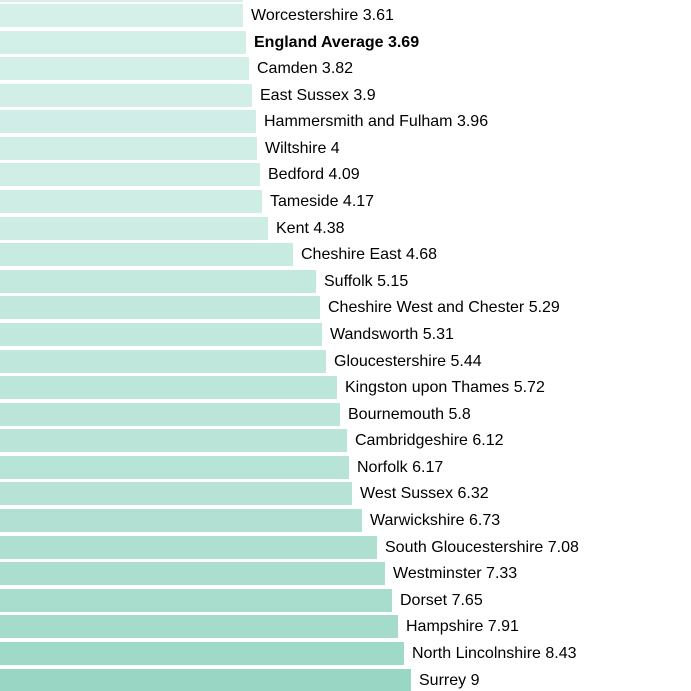  I want to click on bar-row: Surrey 9, so click(345, 679).